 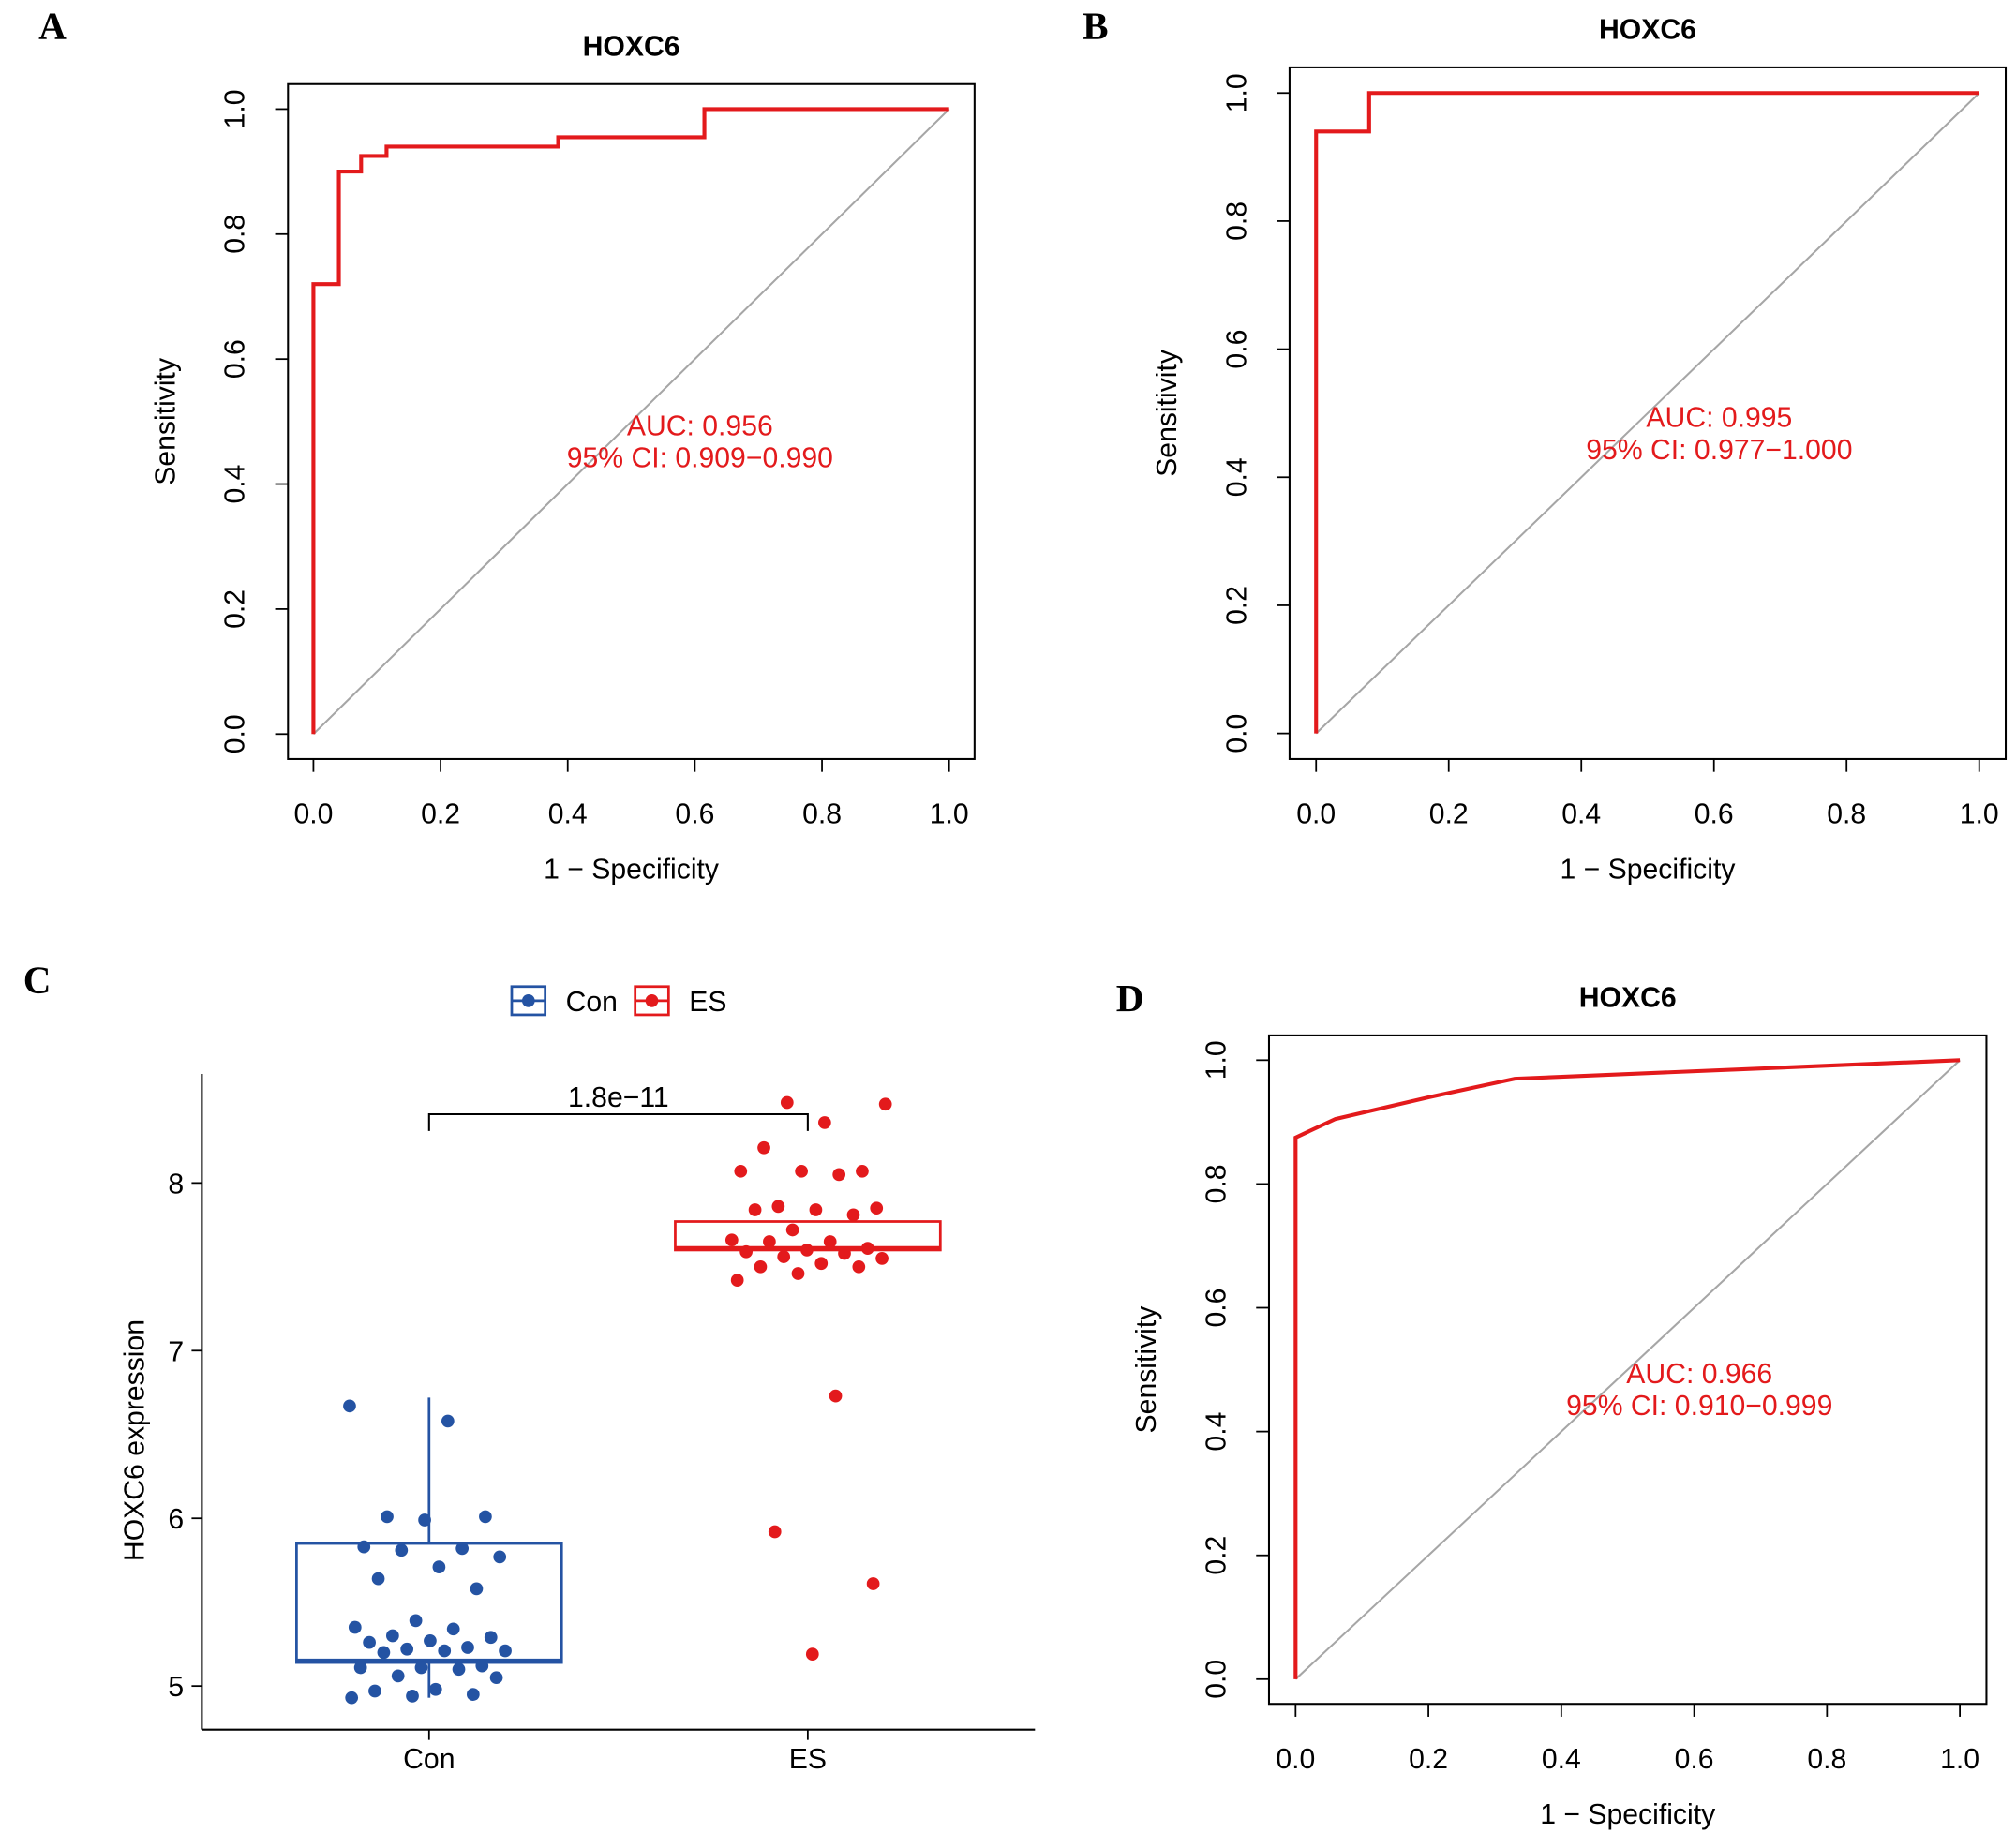 I want to click on x-tick-label: Con, so click(x=429, y=1759).